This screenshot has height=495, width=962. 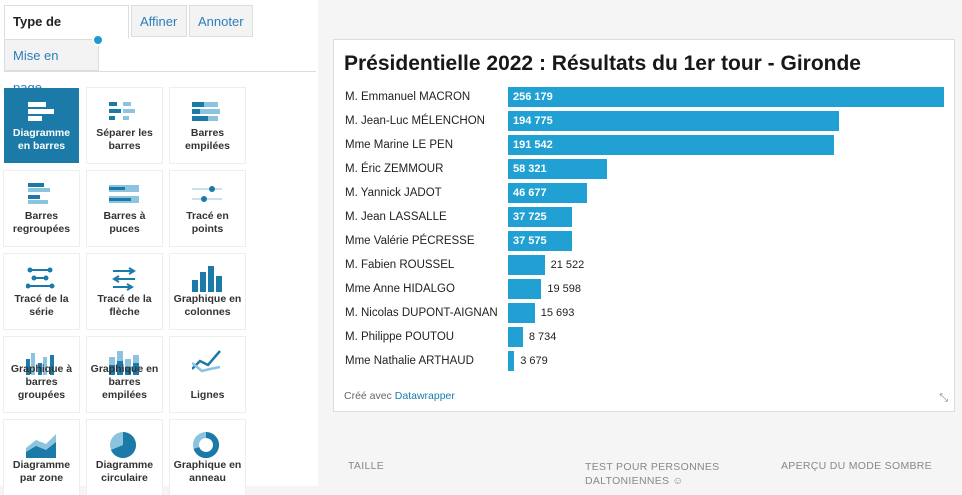 I want to click on chart-type-label: Diagramme en barres, so click(x=41, y=139).